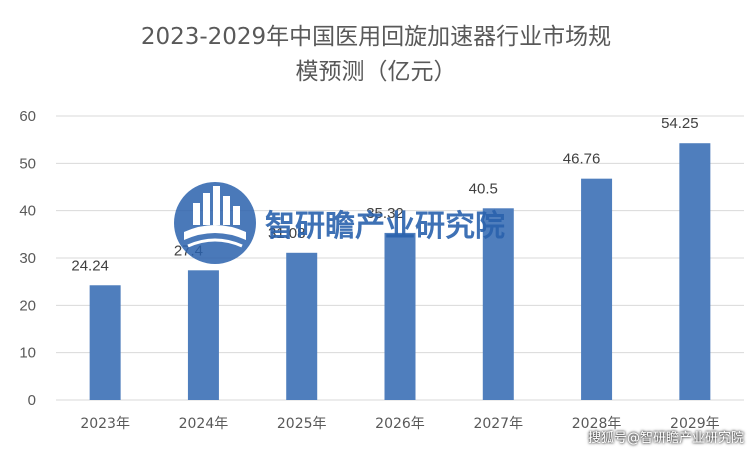 The height and width of the screenshot is (452, 752). Describe the element at coordinates (27, 305) in the screenshot. I see `y-tick-label: 20` at that location.